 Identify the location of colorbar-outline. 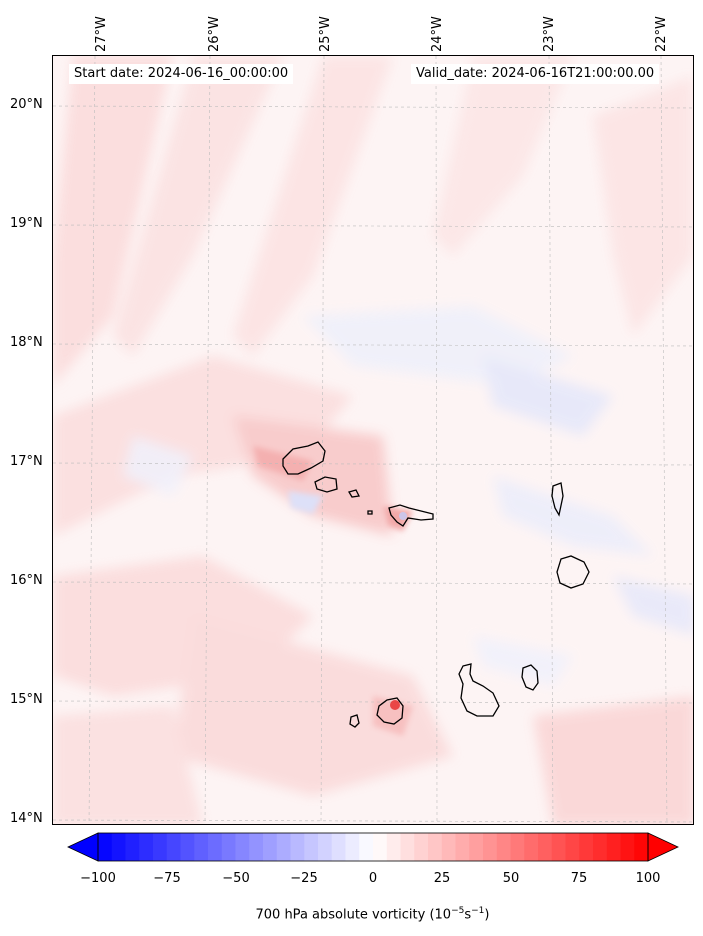
(373, 847).